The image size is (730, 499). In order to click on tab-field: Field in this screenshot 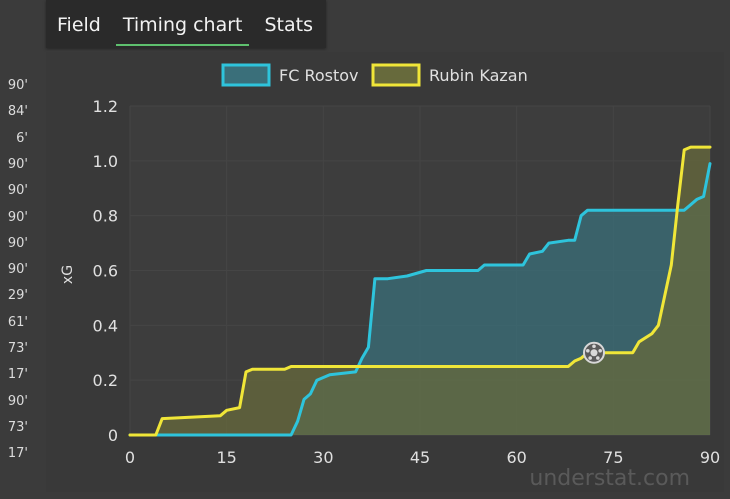, I will do `click(79, 25)`.